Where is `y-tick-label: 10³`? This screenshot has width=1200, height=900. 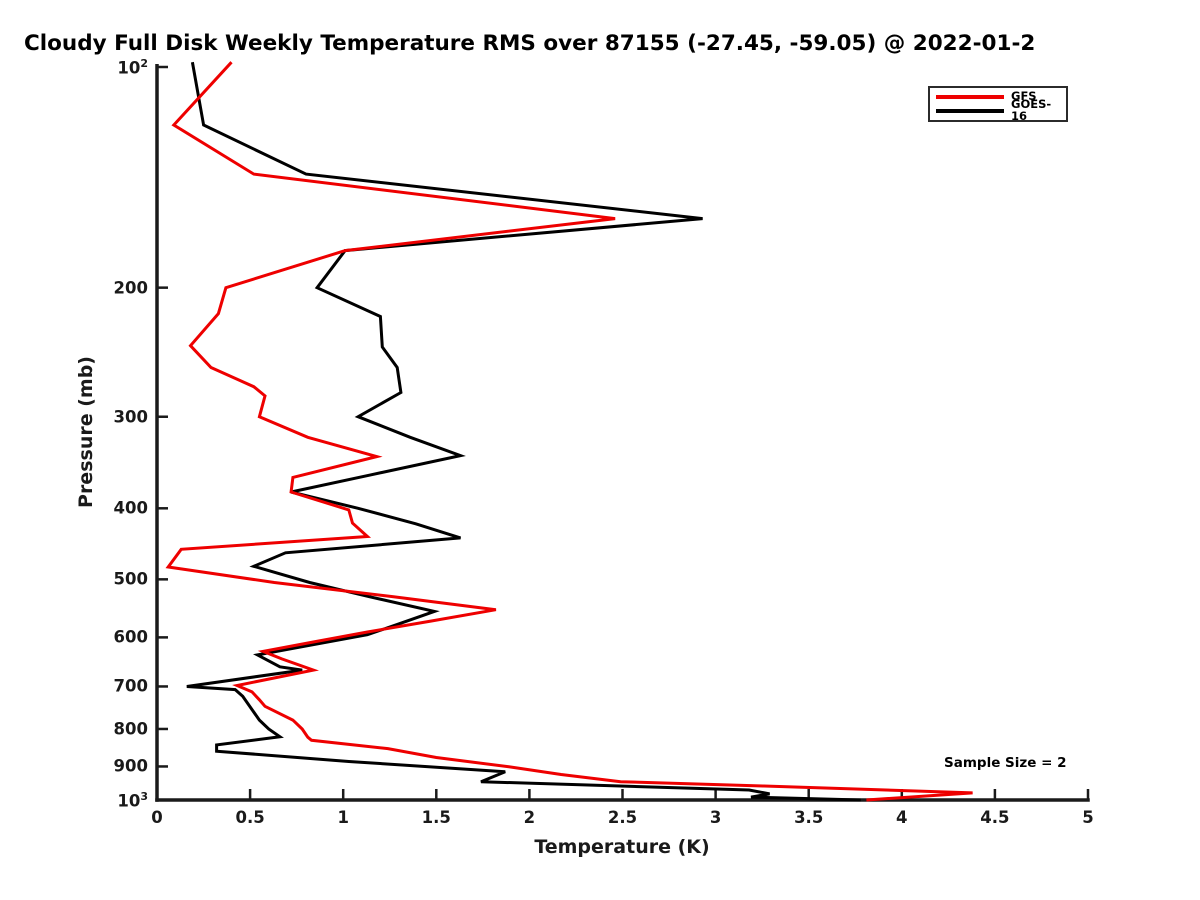 y-tick-label: 10³ is located at coordinates (132, 800).